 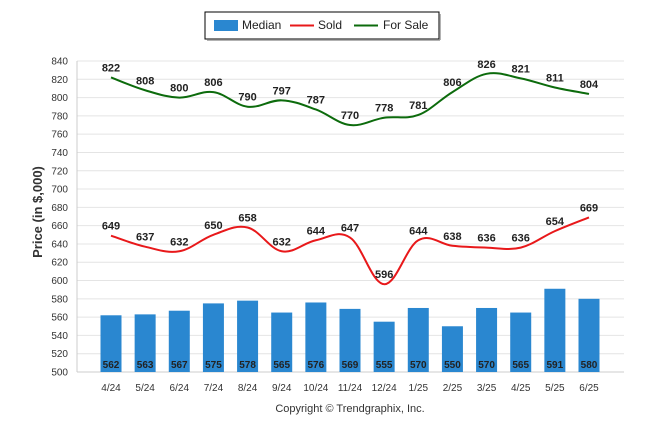 I want to click on sold-point-label: 649, so click(x=111, y=227).